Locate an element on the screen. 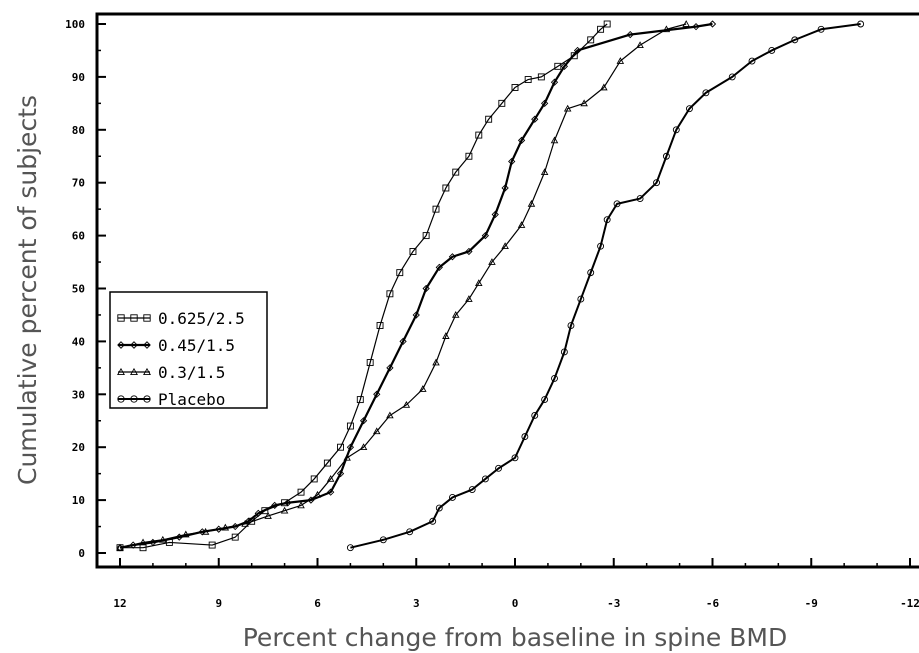 The width and height of the screenshot is (919, 653). y-tick-label: 60 is located at coordinates (78, 236).